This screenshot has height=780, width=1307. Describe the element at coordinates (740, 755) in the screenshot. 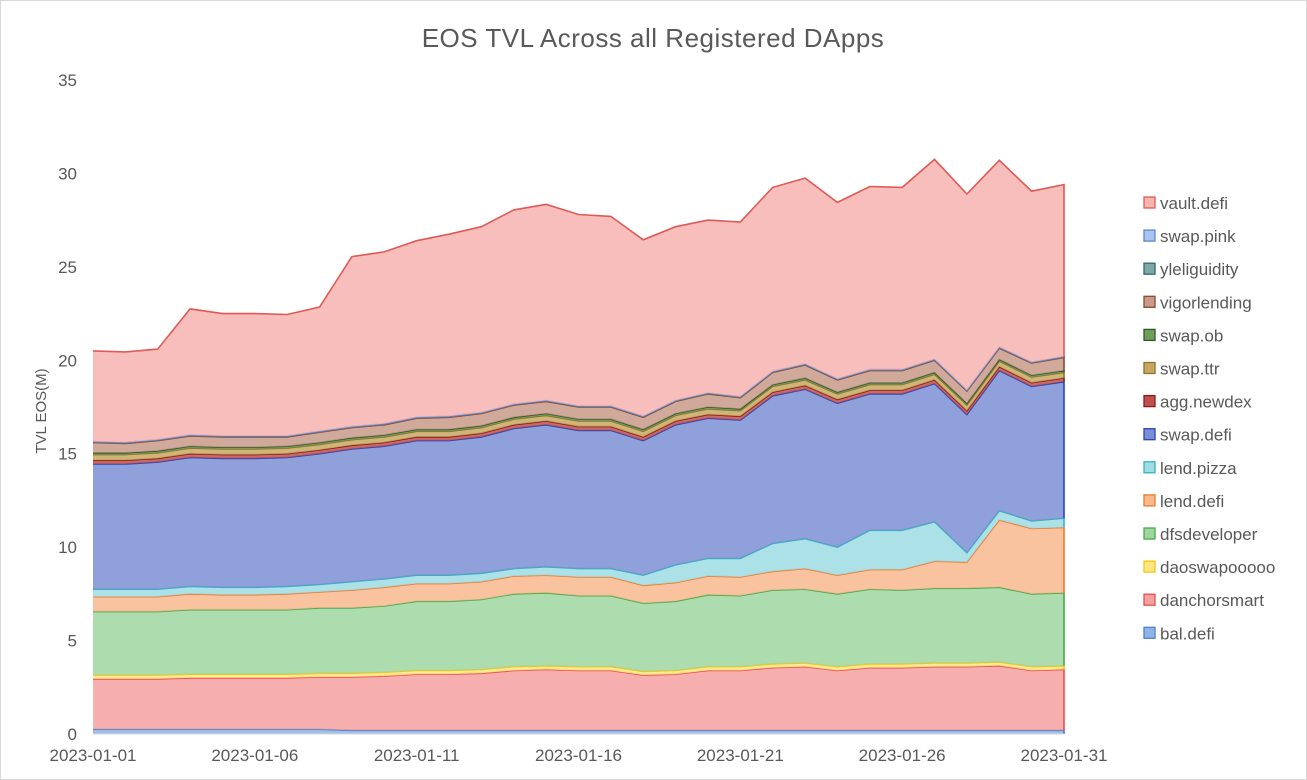

I see `x-tick-label: 2023-01-21` at that location.